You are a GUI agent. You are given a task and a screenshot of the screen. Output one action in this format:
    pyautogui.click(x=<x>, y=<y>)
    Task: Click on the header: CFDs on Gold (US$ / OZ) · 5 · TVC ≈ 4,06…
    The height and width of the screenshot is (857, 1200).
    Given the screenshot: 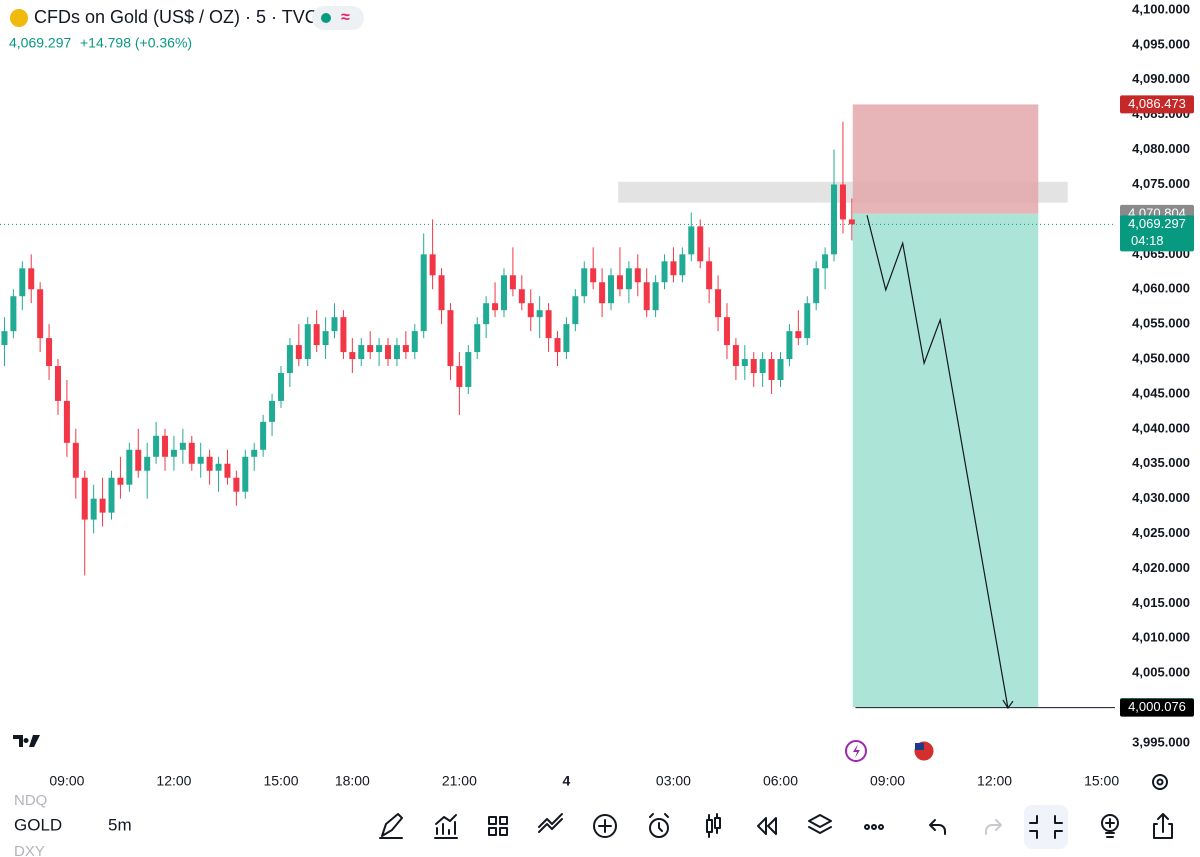 What is the action you would take?
    pyautogui.click(x=186, y=28)
    